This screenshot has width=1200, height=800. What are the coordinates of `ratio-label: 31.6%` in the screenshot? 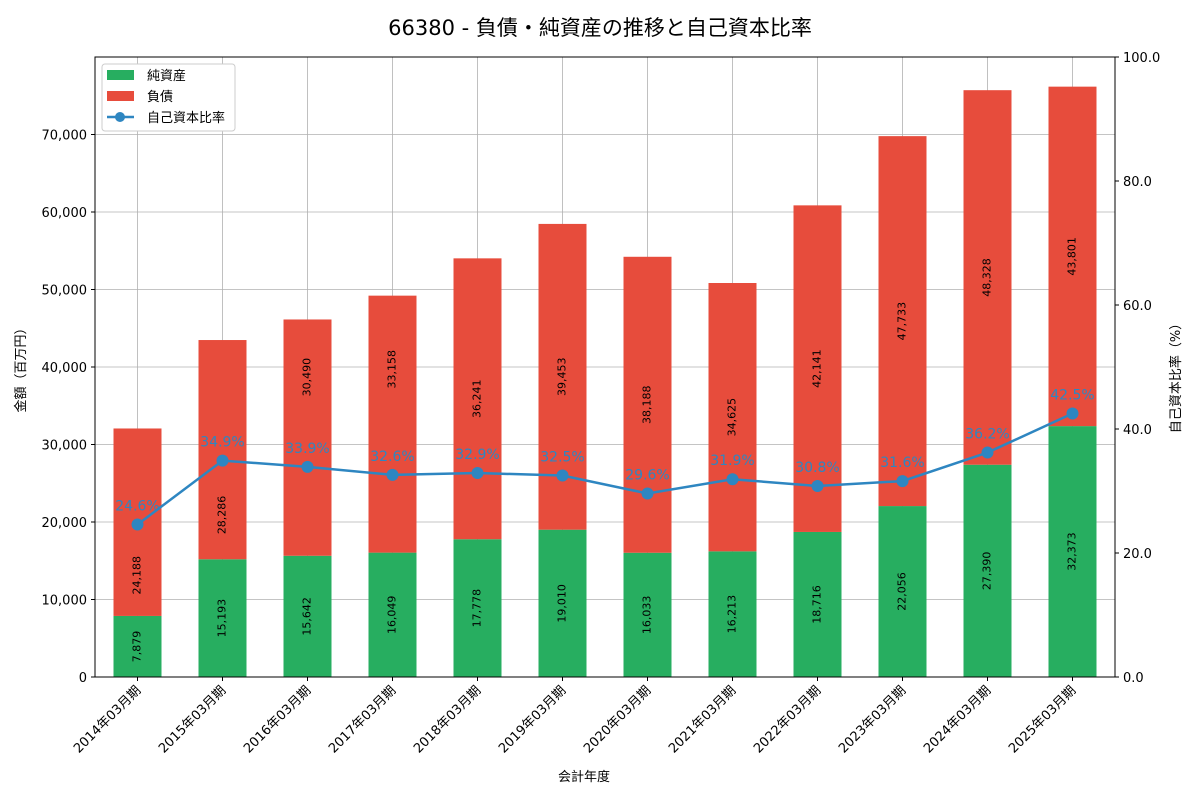 It's located at (902, 463).